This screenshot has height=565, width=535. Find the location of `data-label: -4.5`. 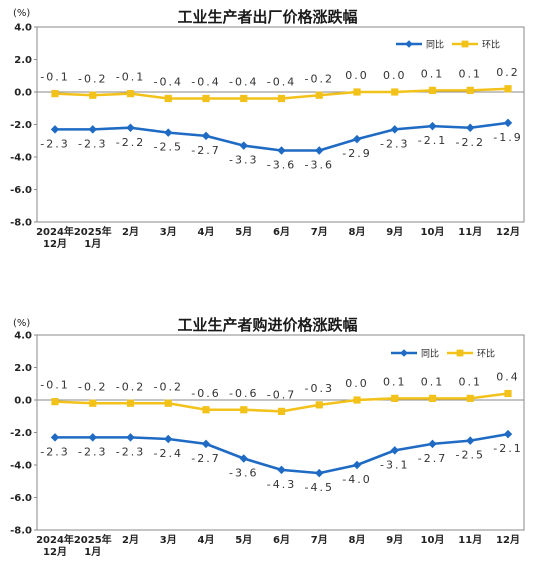

data-label: -4.5 is located at coordinates (319, 487).